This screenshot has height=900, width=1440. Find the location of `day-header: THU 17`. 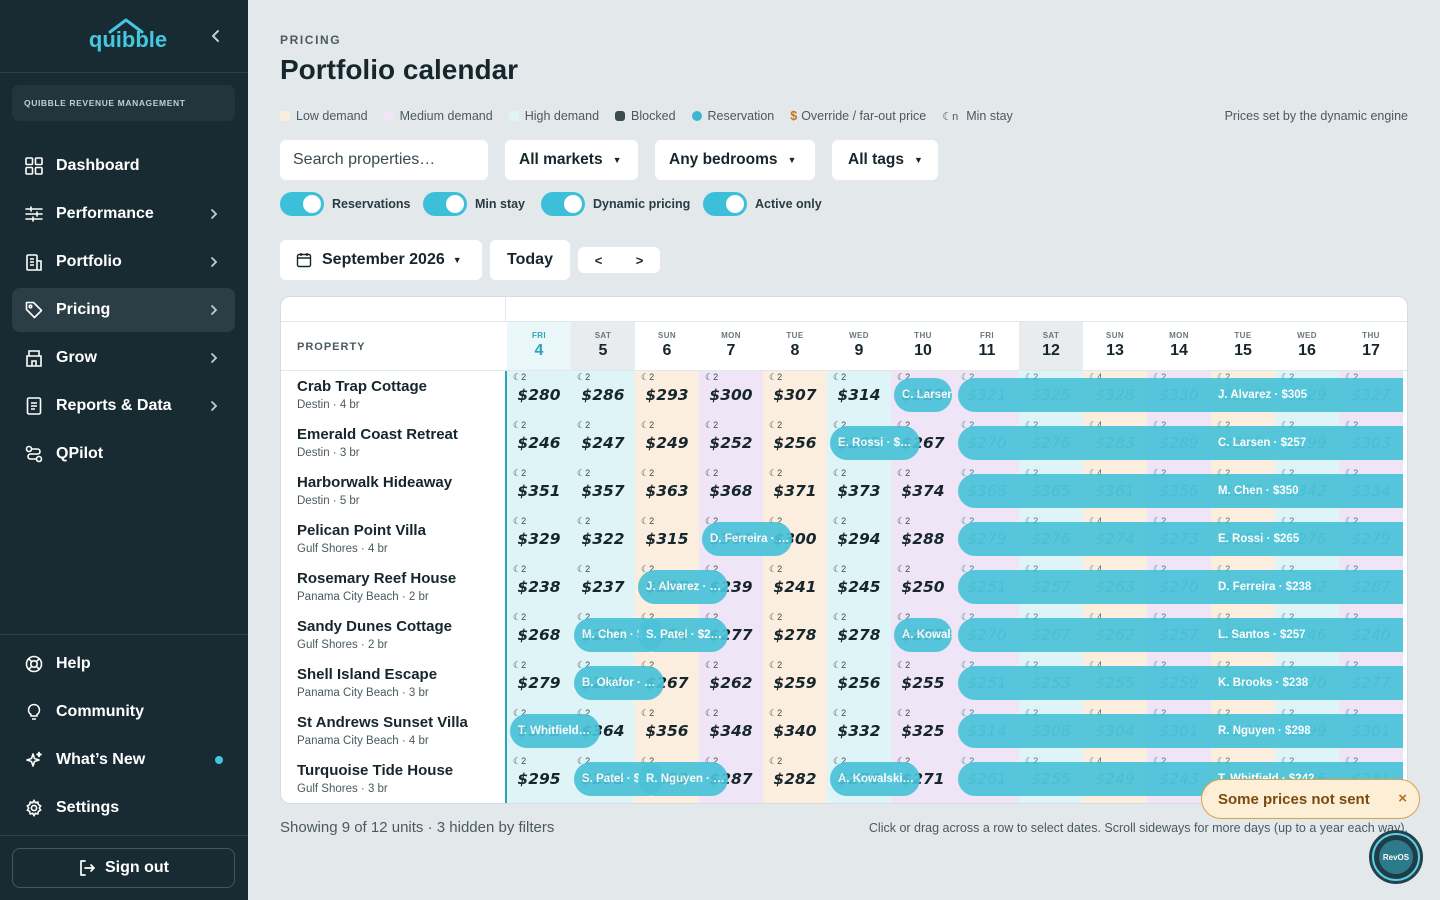

day-header: THU 17 is located at coordinates (1371, 346).